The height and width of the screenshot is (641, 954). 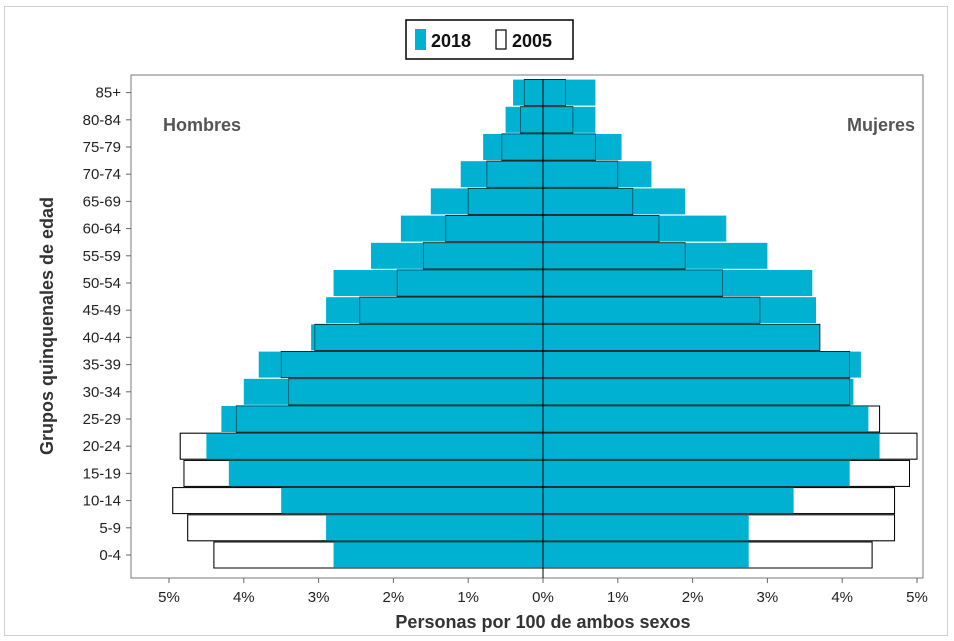 I want to click on x-tick-label-0: 5%, so click(x=169, y=597).